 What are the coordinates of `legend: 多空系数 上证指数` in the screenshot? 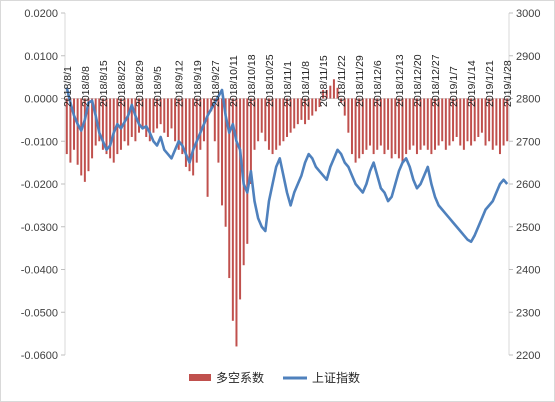 It's located at (274, 377).